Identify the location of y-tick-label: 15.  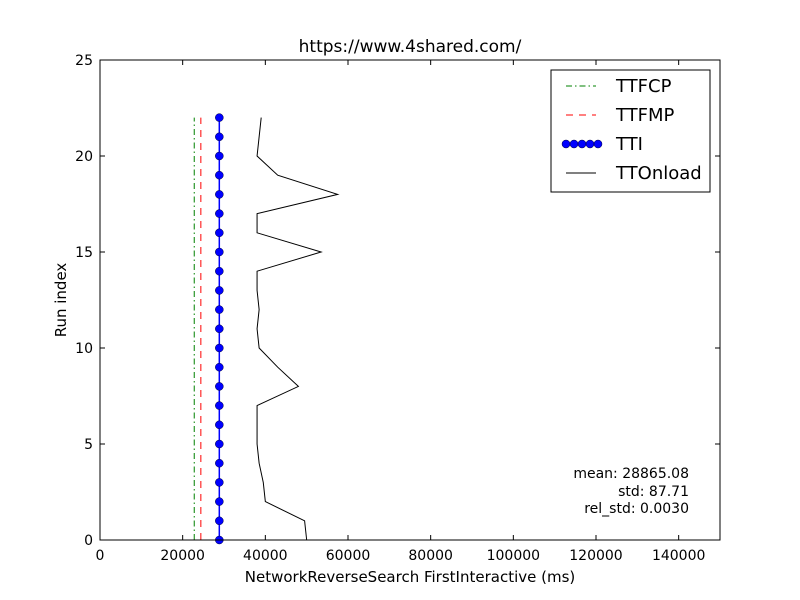
(84, 253).